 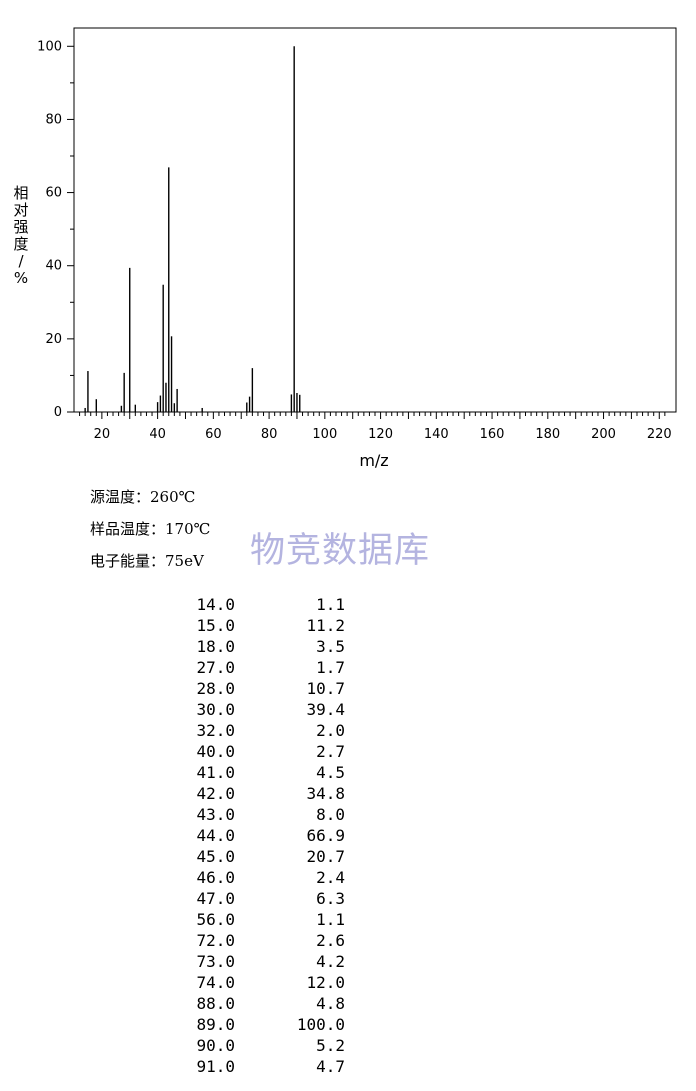 What do you see at coordinates (20, 227) in the screenshot?
I see `y-axis-title-char: 强` at bounding box center [20, 227].